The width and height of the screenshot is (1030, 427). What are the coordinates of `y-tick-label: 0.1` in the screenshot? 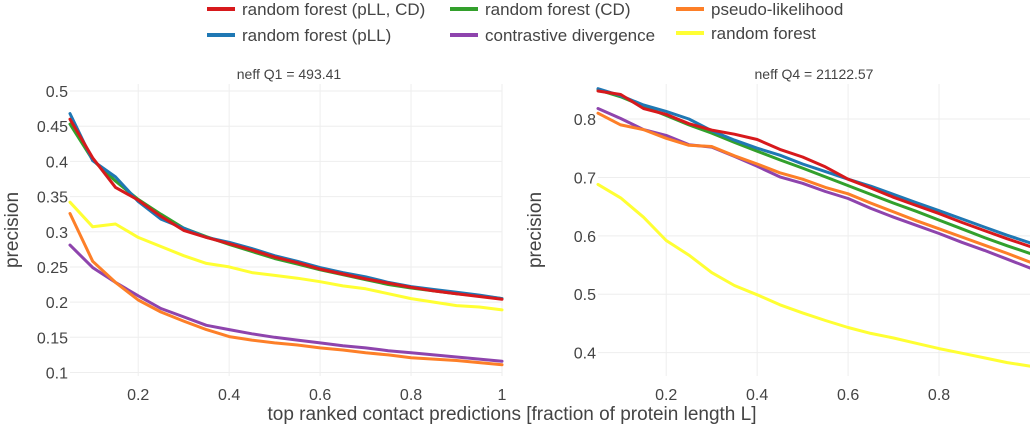 It's located at (57, 373).